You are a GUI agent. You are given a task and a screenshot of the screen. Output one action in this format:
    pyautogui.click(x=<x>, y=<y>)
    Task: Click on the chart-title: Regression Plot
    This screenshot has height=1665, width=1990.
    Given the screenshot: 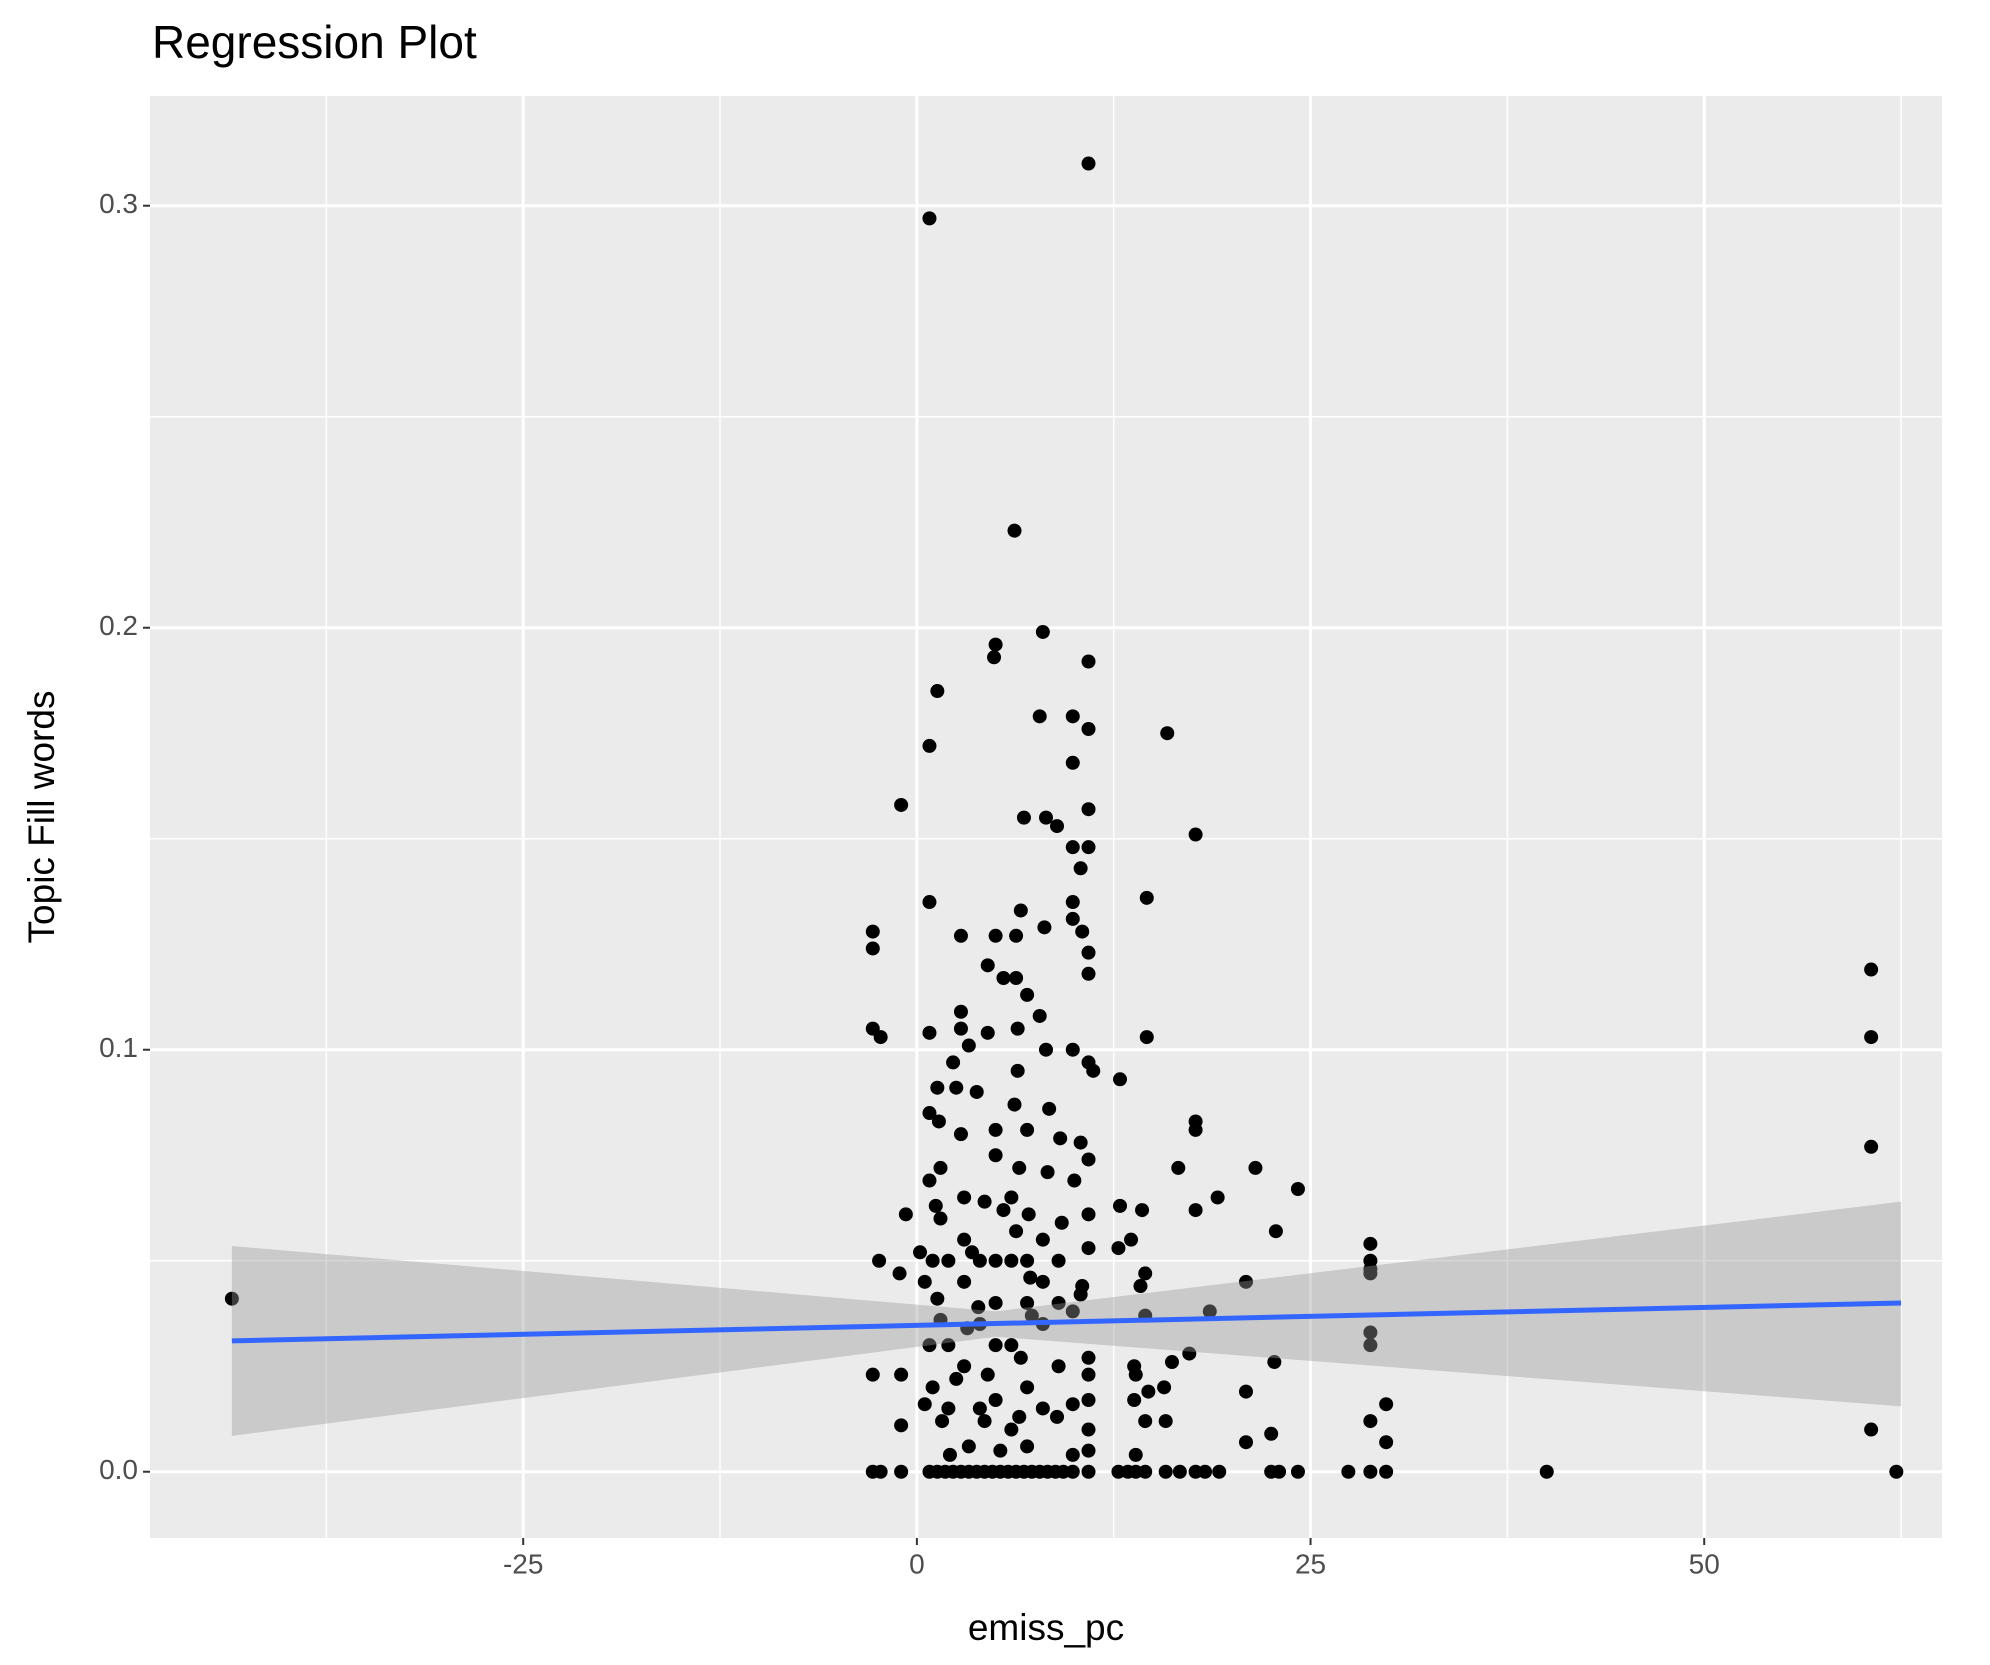 What is the action you would take?
    pyautogui.click(x=314, y=42)
    